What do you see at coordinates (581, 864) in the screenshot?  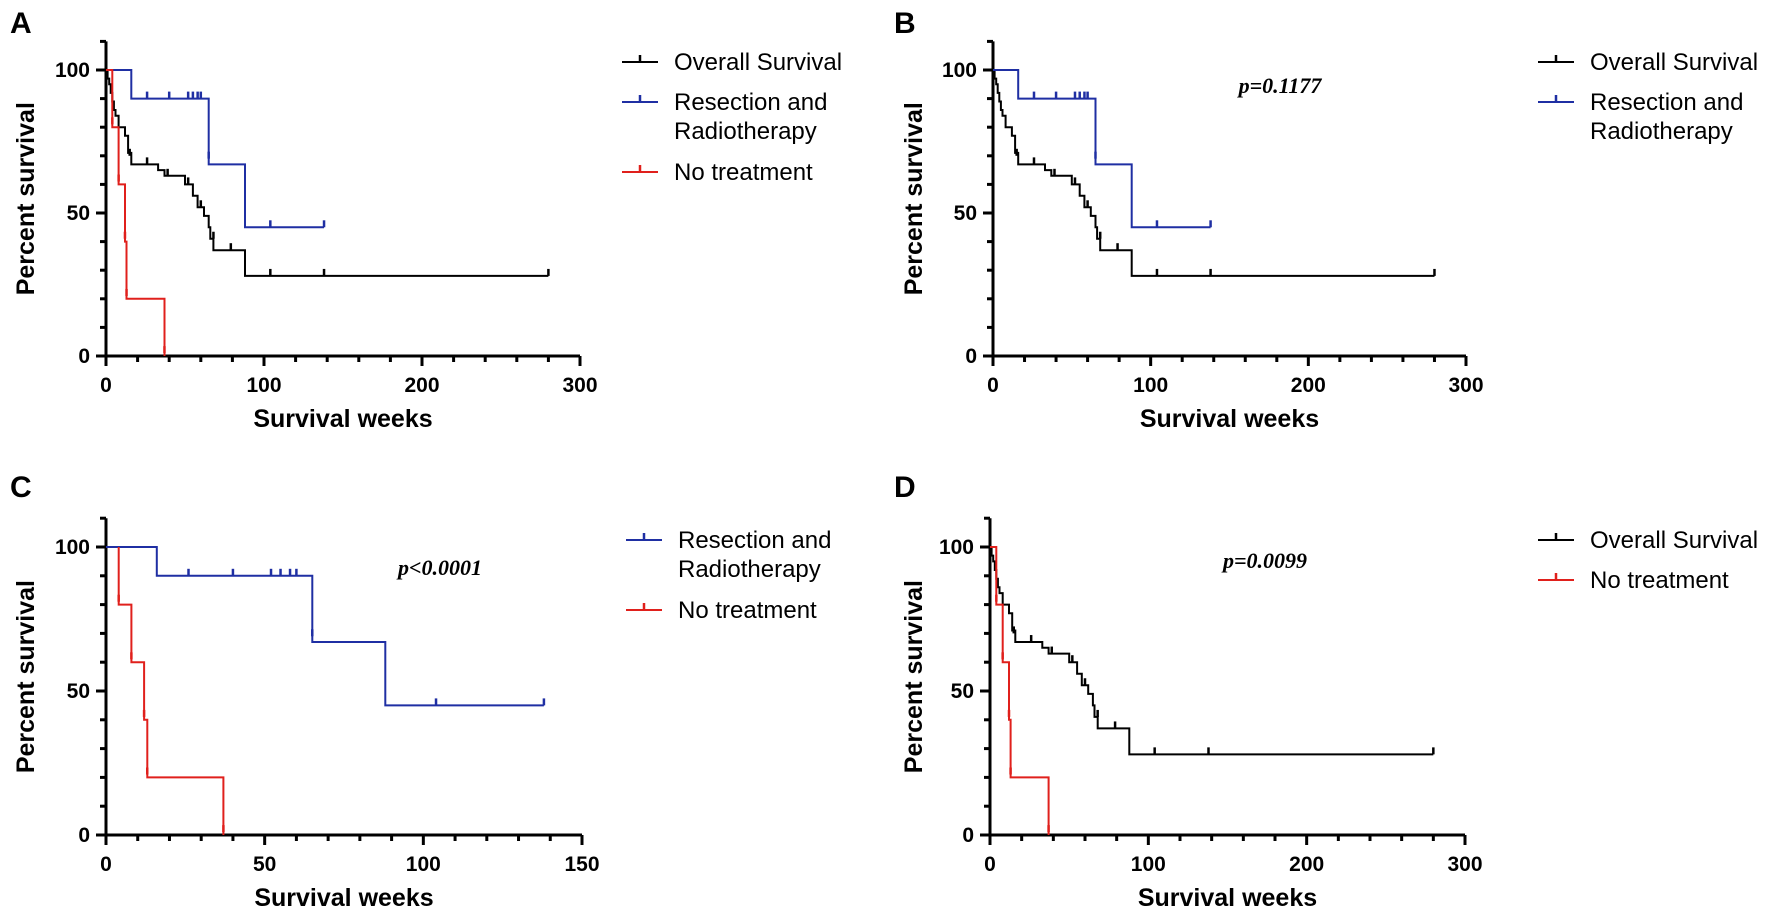 I see `x-tick-label: 150` at bounding box center [581, 864].